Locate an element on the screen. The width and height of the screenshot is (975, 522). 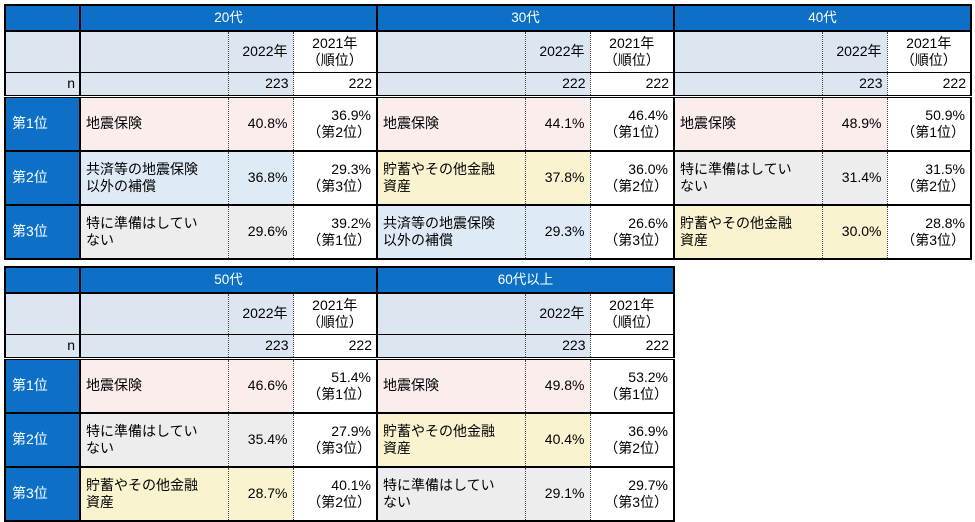
age-group-header-50s: 50代 is located at coordinates (228, 280).